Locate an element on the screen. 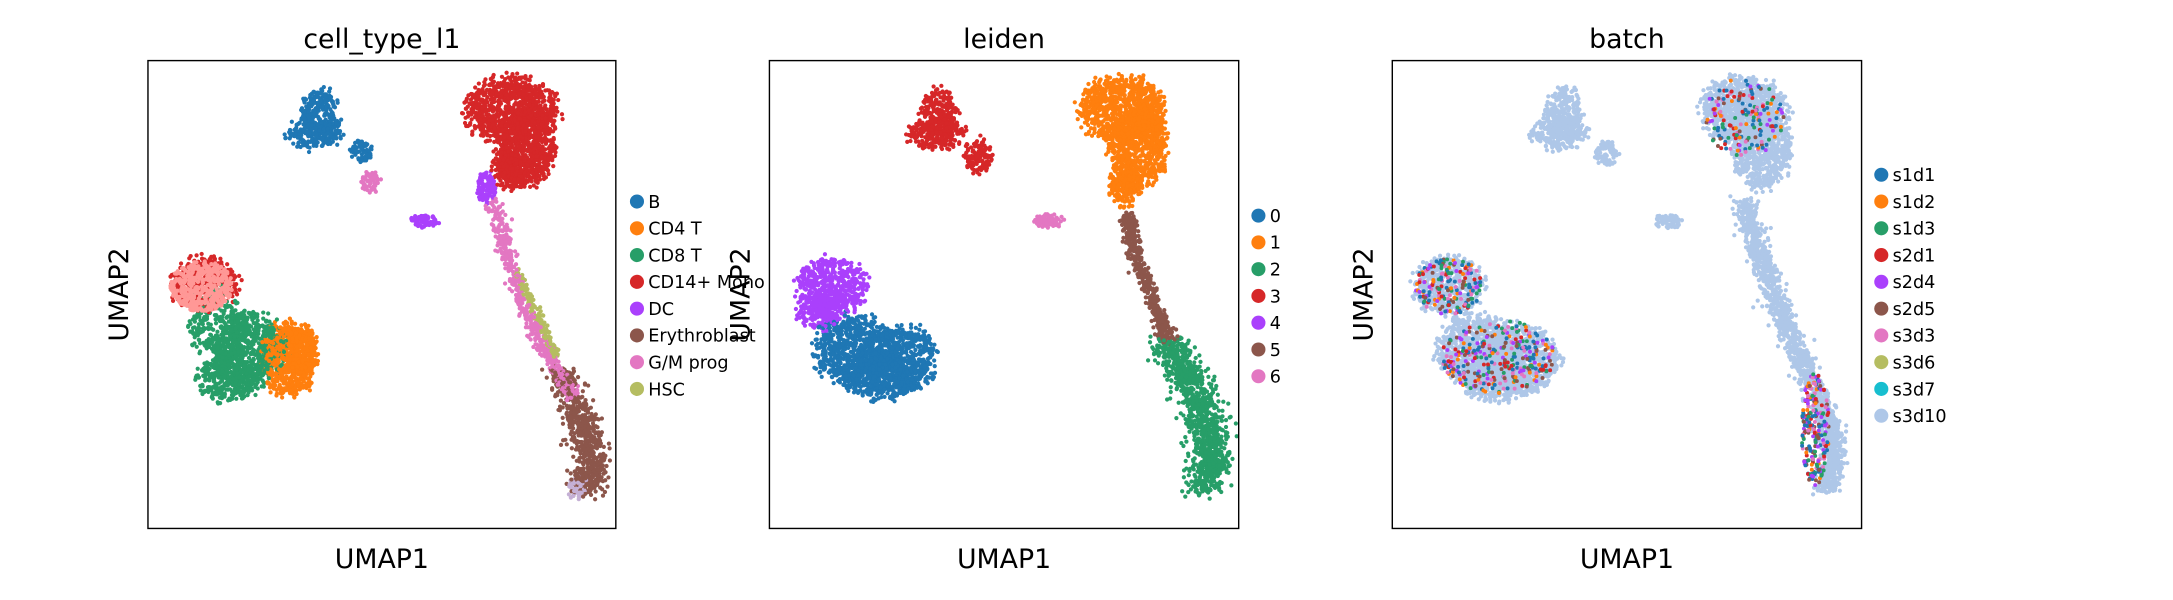  scatter-points is located at coordinates (390, 286).